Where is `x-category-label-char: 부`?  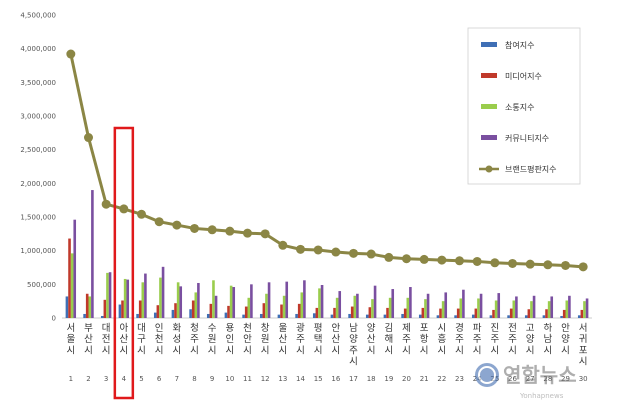
x-category-label-char: 부 is located at coordinates (88, 328).